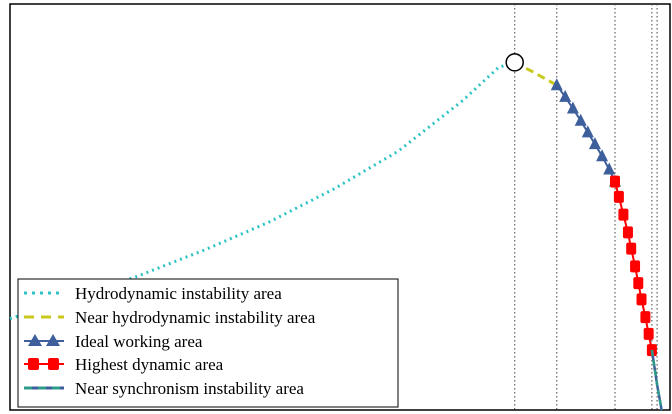 This screenshot has height=414, width=672. I want to click on legend-entry-hydrodynamic-instability: Hydrodynamic instability area, so click(153, 293).